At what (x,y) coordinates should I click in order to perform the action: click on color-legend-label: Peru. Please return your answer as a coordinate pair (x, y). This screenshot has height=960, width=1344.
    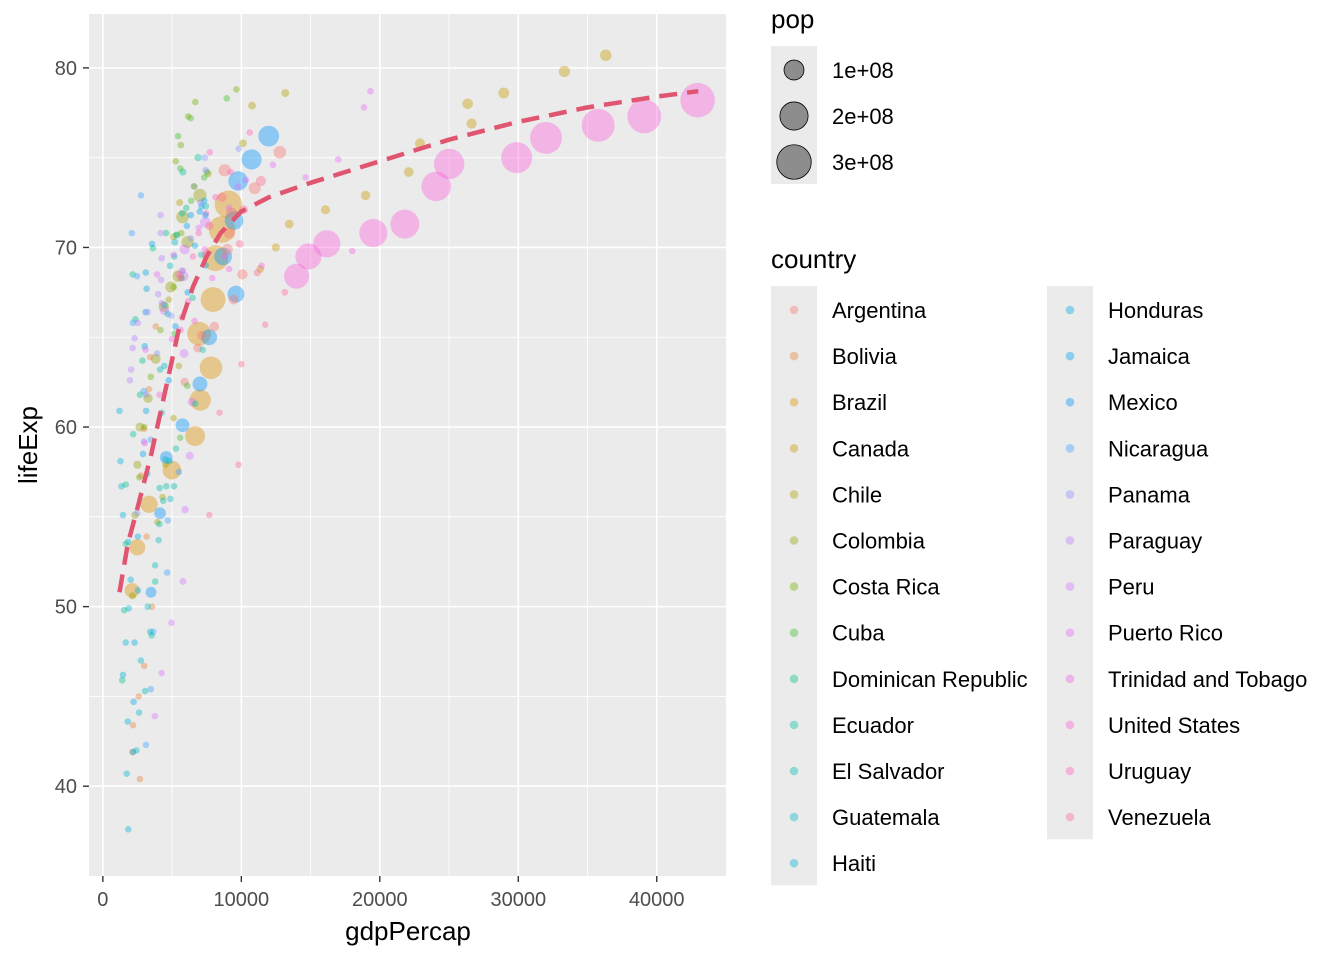
    Looking at the image, I should click on (1131, 587).